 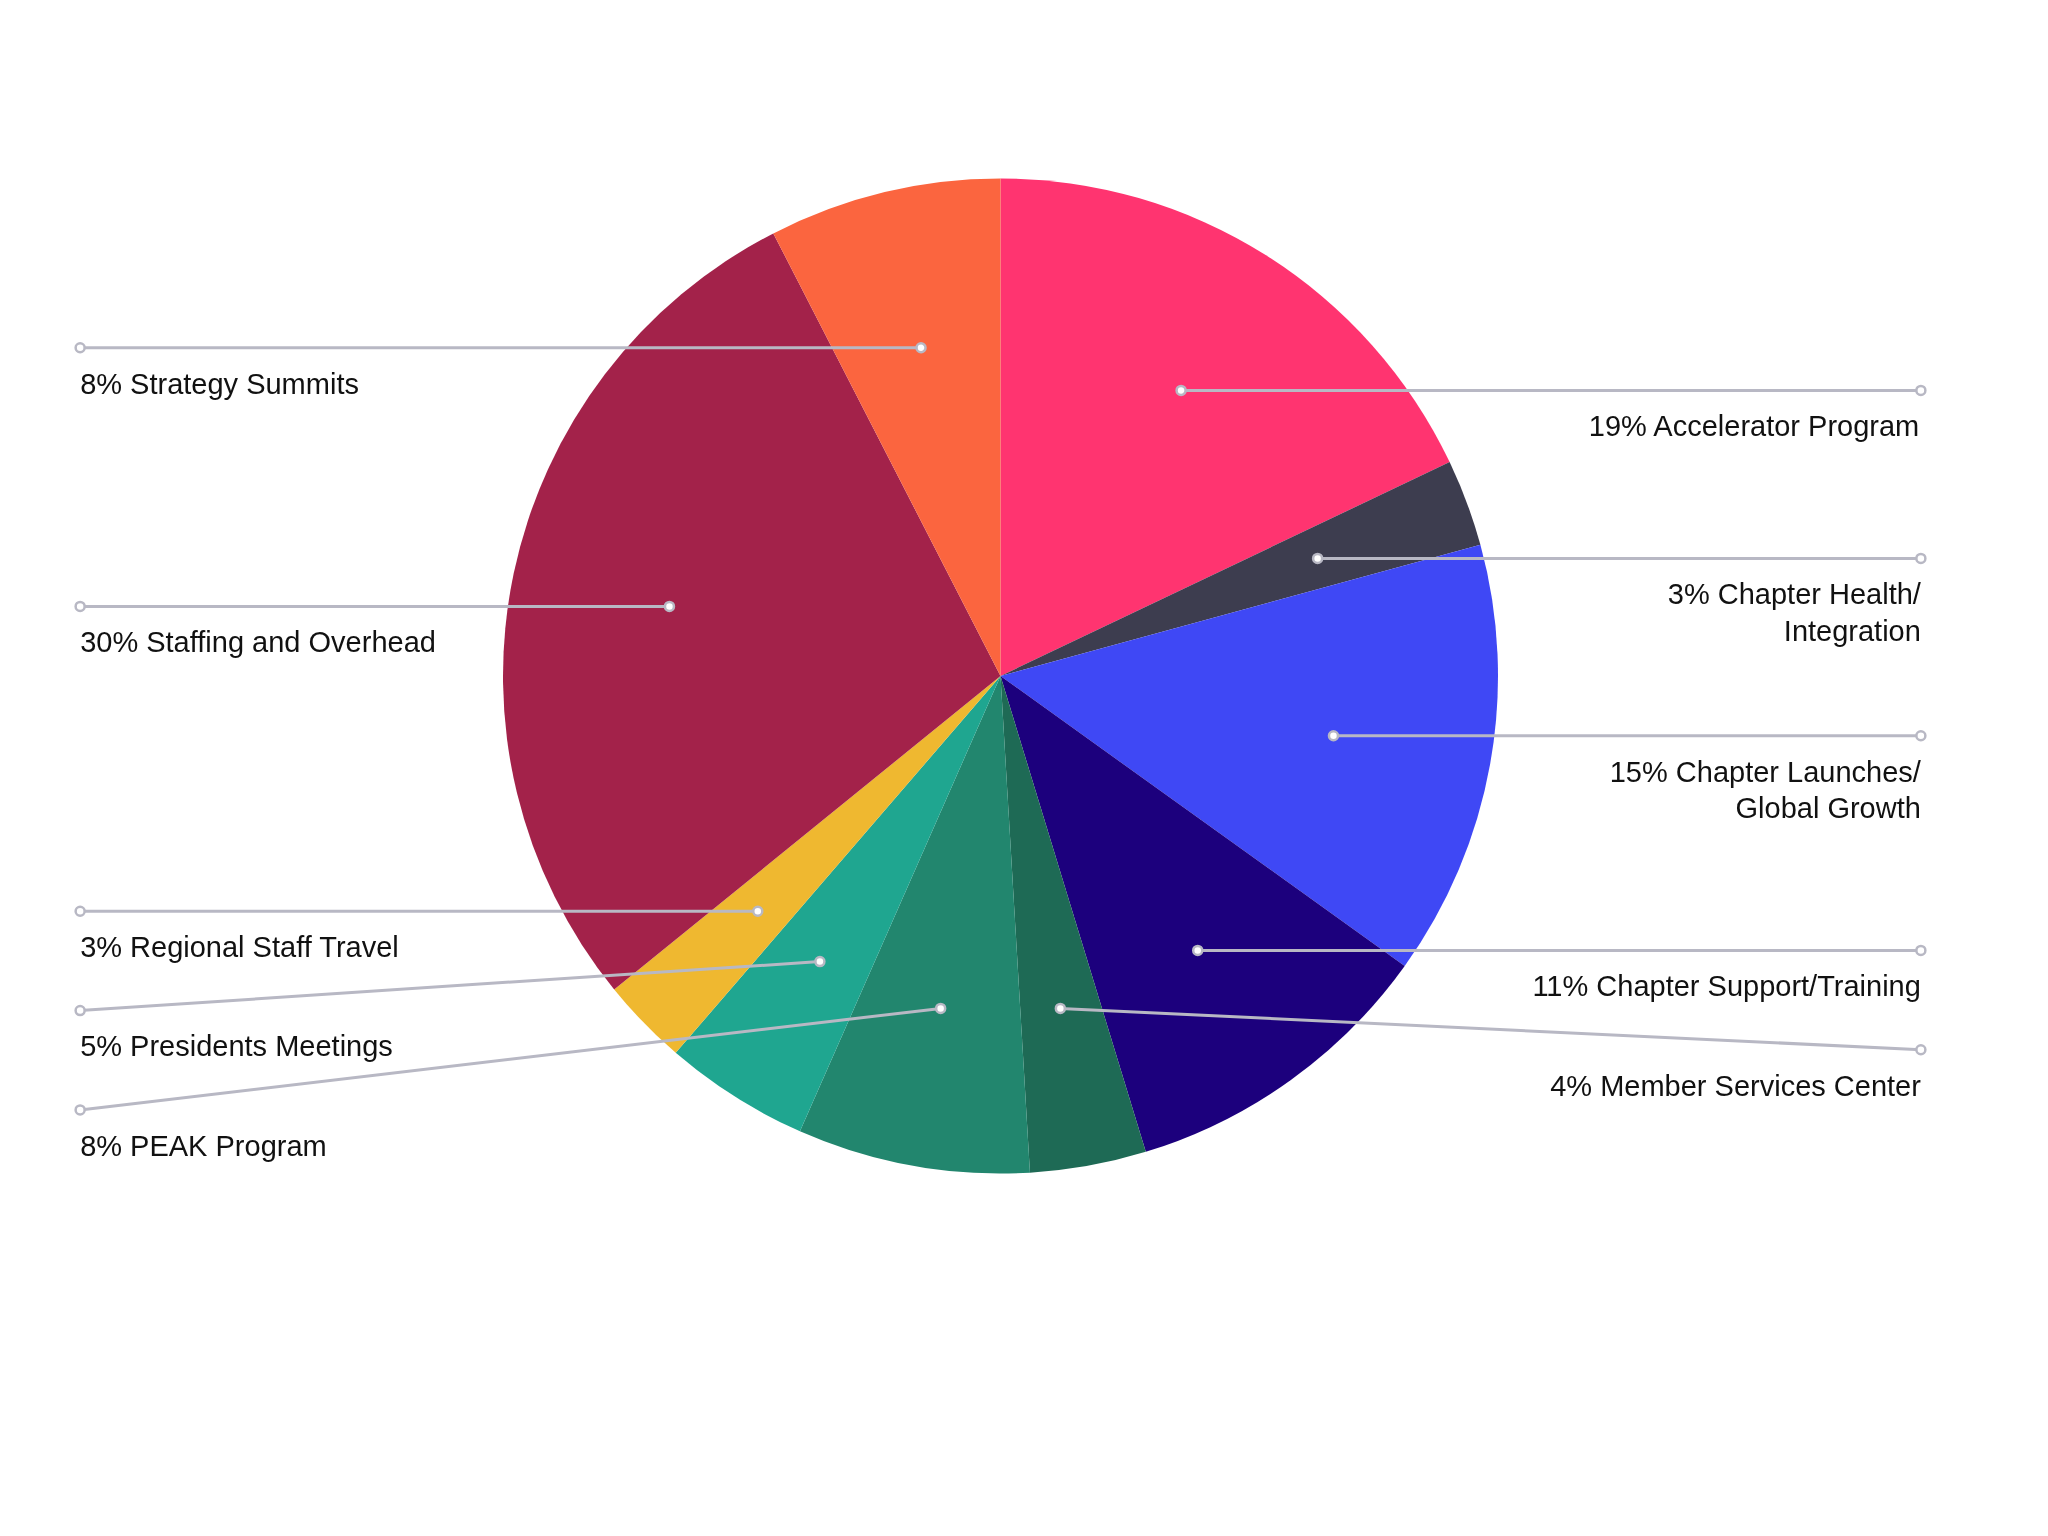 I want to click on slice-label: 19% Accelerator Program, so click(x=1754, y=426).